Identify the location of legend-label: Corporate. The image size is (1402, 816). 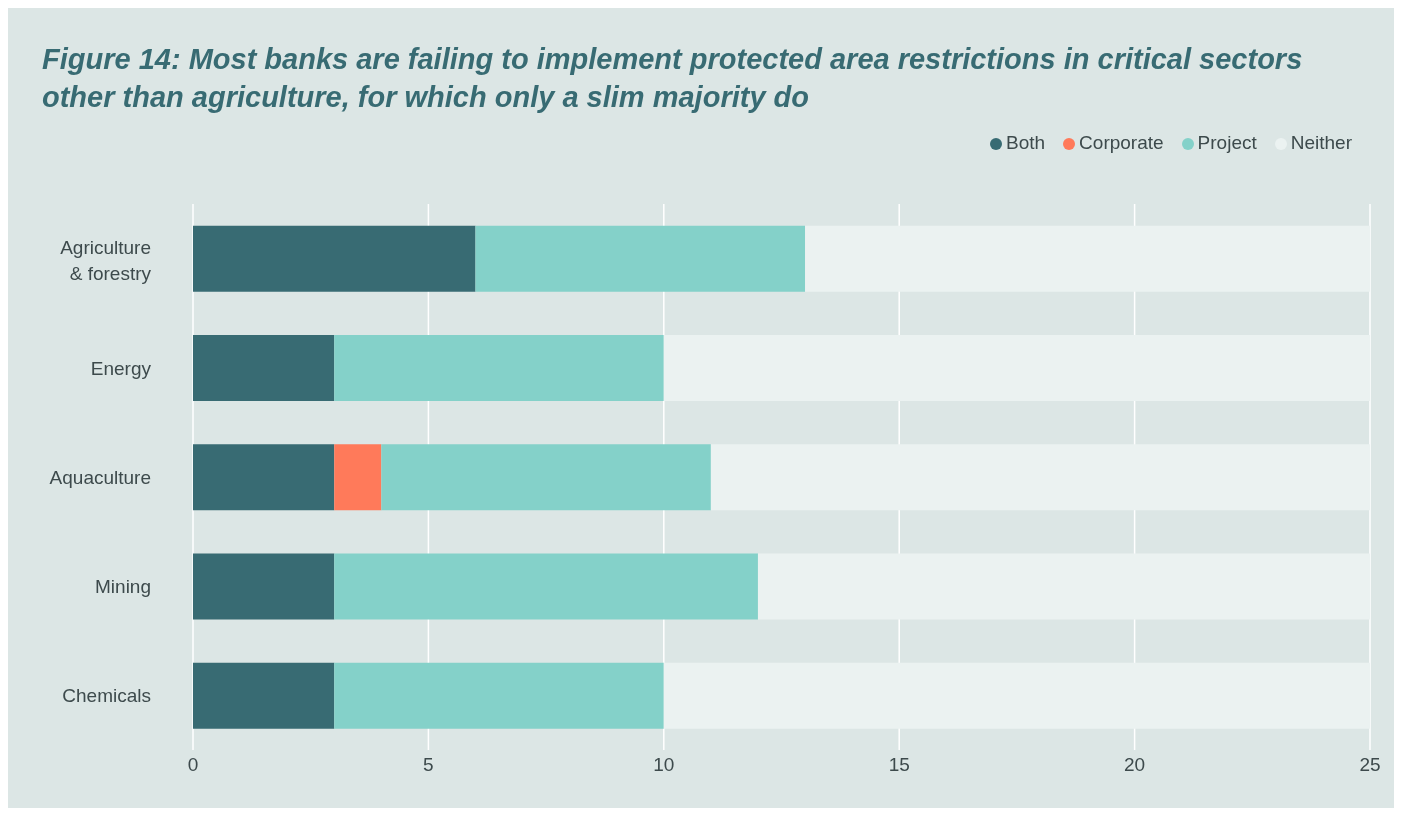
(1121, 142).